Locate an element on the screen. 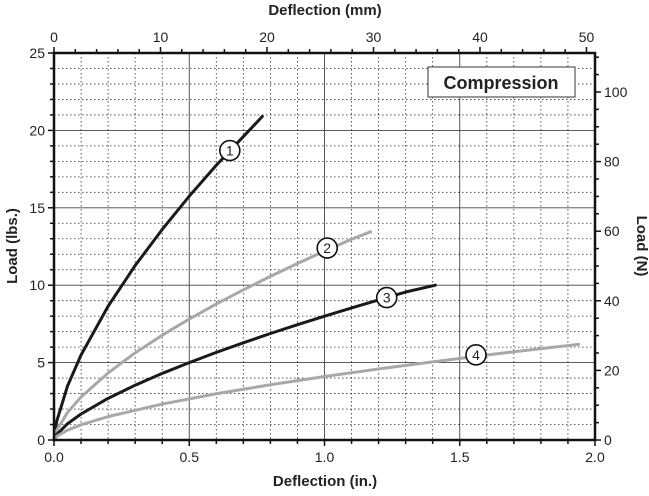 The width and height of the screenshot is (649, 496). y2-tick-label: 20 is located at coordinates (612, 370).